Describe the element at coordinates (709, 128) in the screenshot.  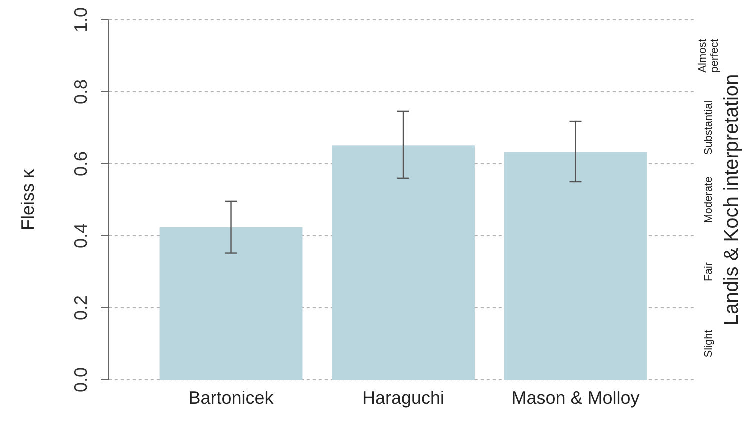
I see `text: Substantial` at that location.